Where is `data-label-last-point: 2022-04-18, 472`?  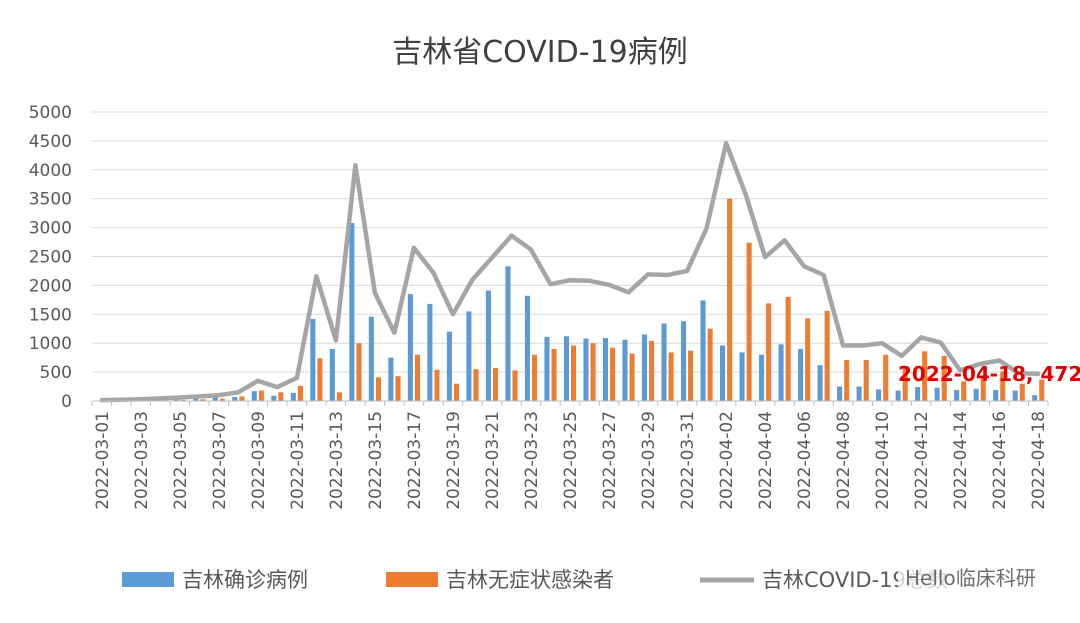 data-label-last-point: 2022-04-18, 472 is located at coordinates (989, 374).